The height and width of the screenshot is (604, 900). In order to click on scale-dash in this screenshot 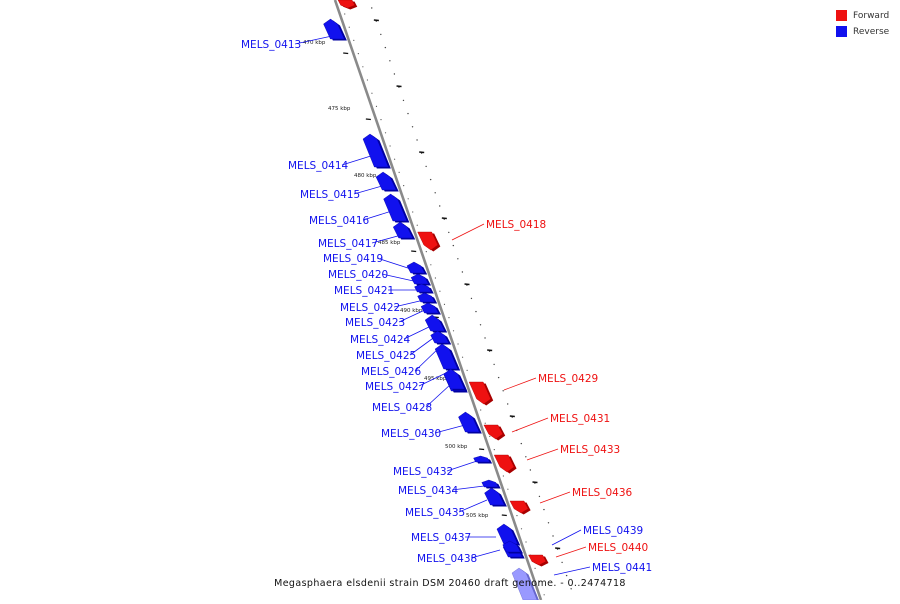, I will do `click(376, 20)`.